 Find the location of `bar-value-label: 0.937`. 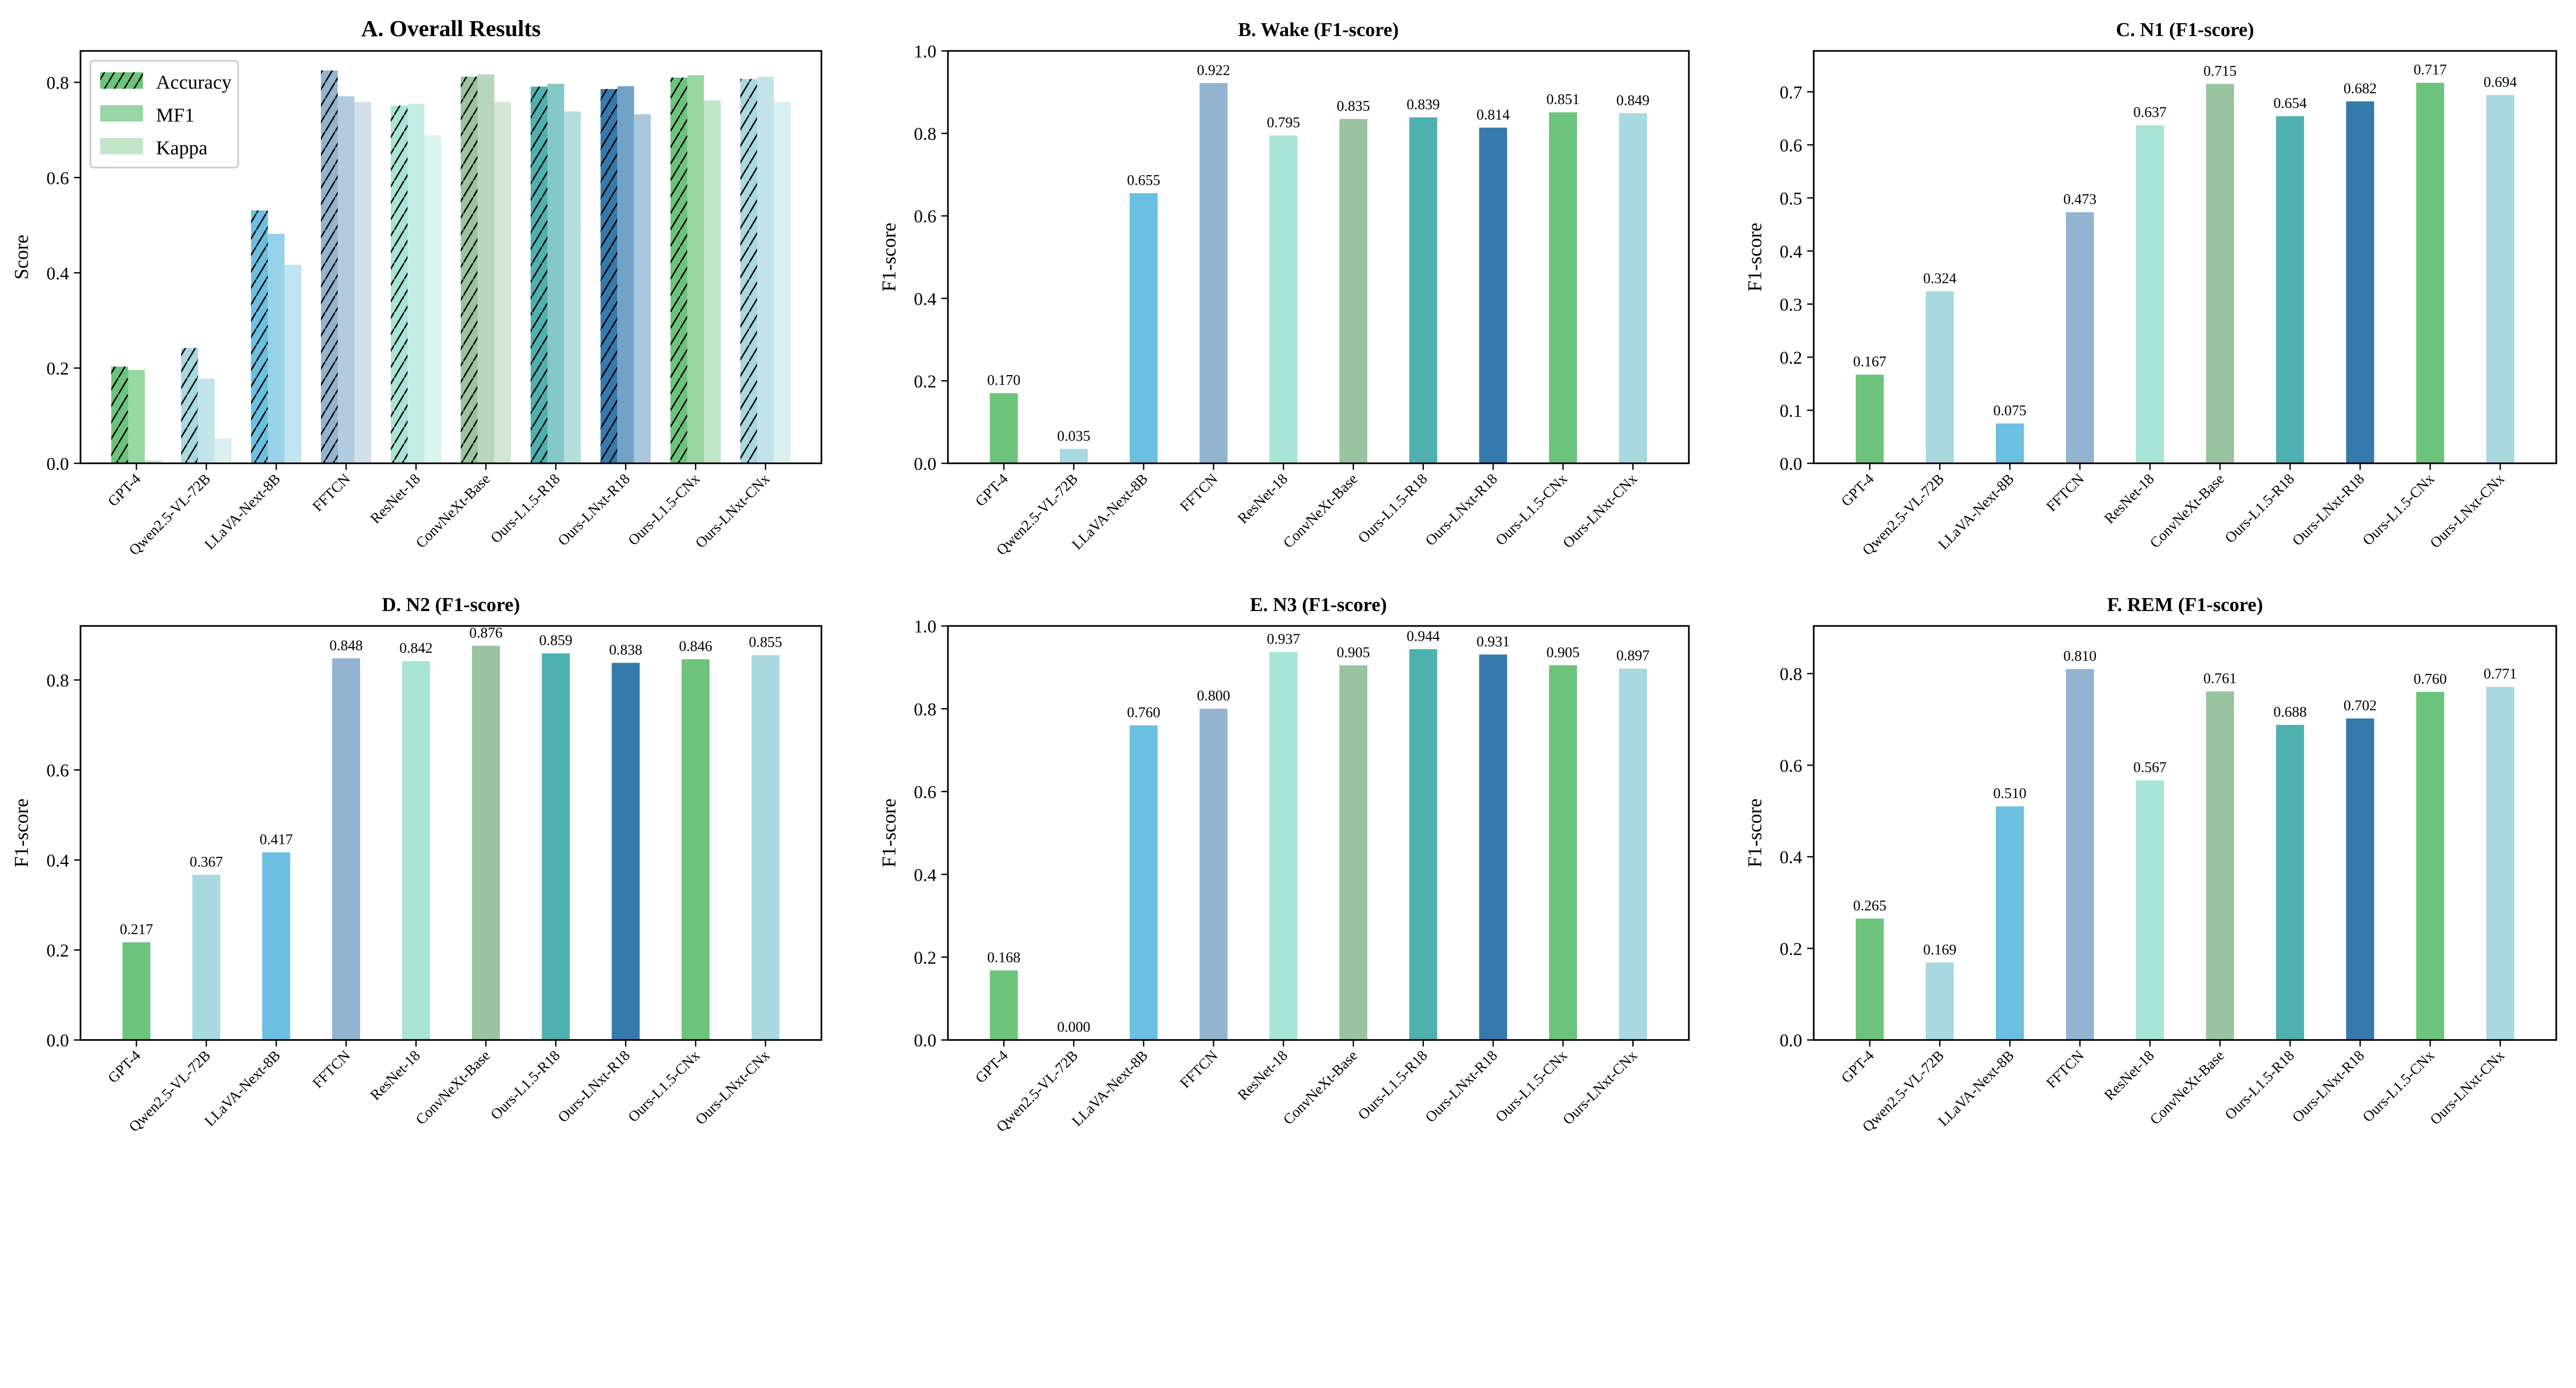

bar-value-label: 0.937 is located at coordinates (1283, 639).